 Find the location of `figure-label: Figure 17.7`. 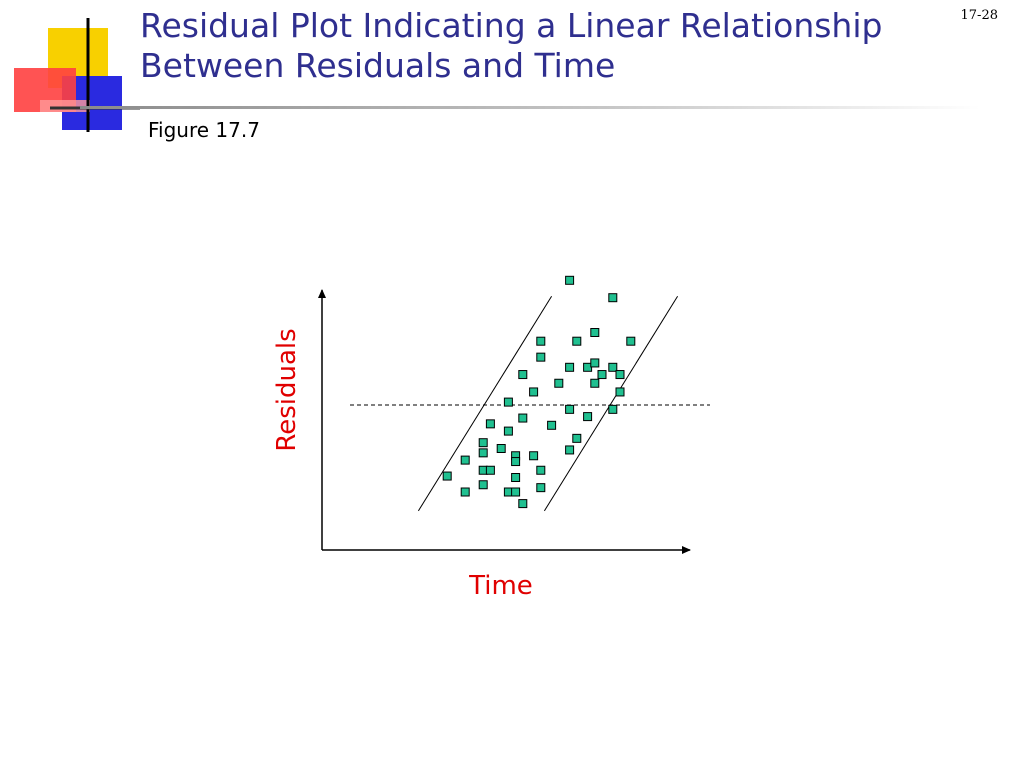

figure-label: Figure 17.7 is located at coordinates (204, 130).